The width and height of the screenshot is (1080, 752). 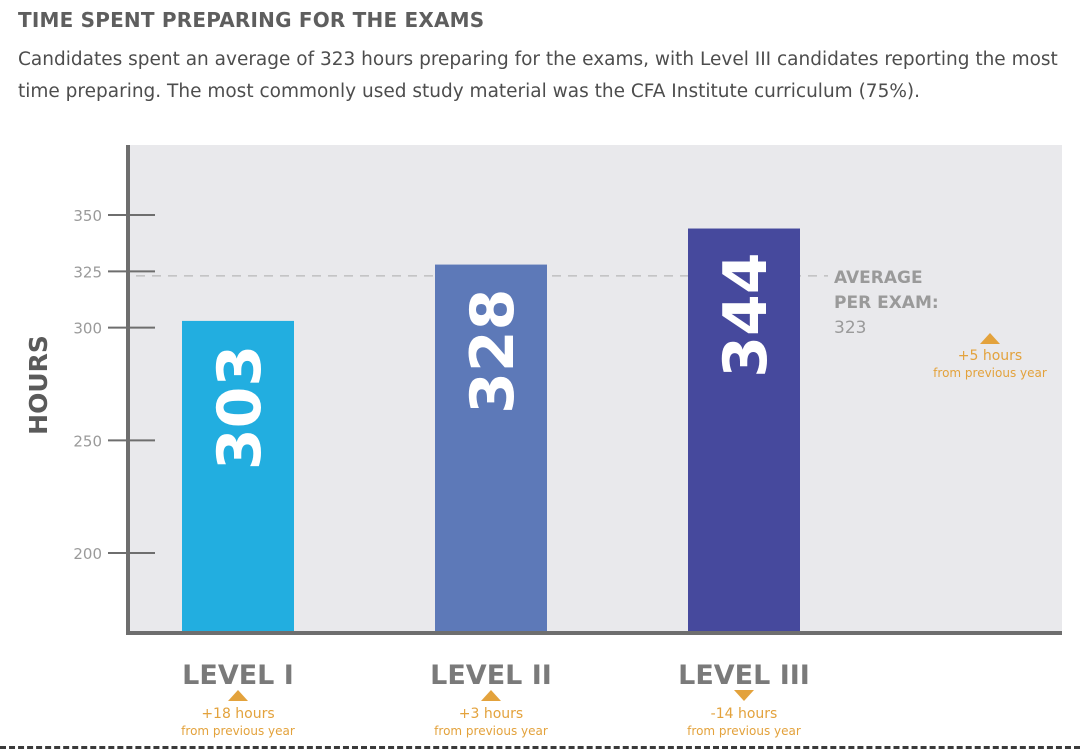 What do you see at coordinates (237, 714) in the screenshot?
I see `change-amount: +18 hours` at bounding box center [237, 714].